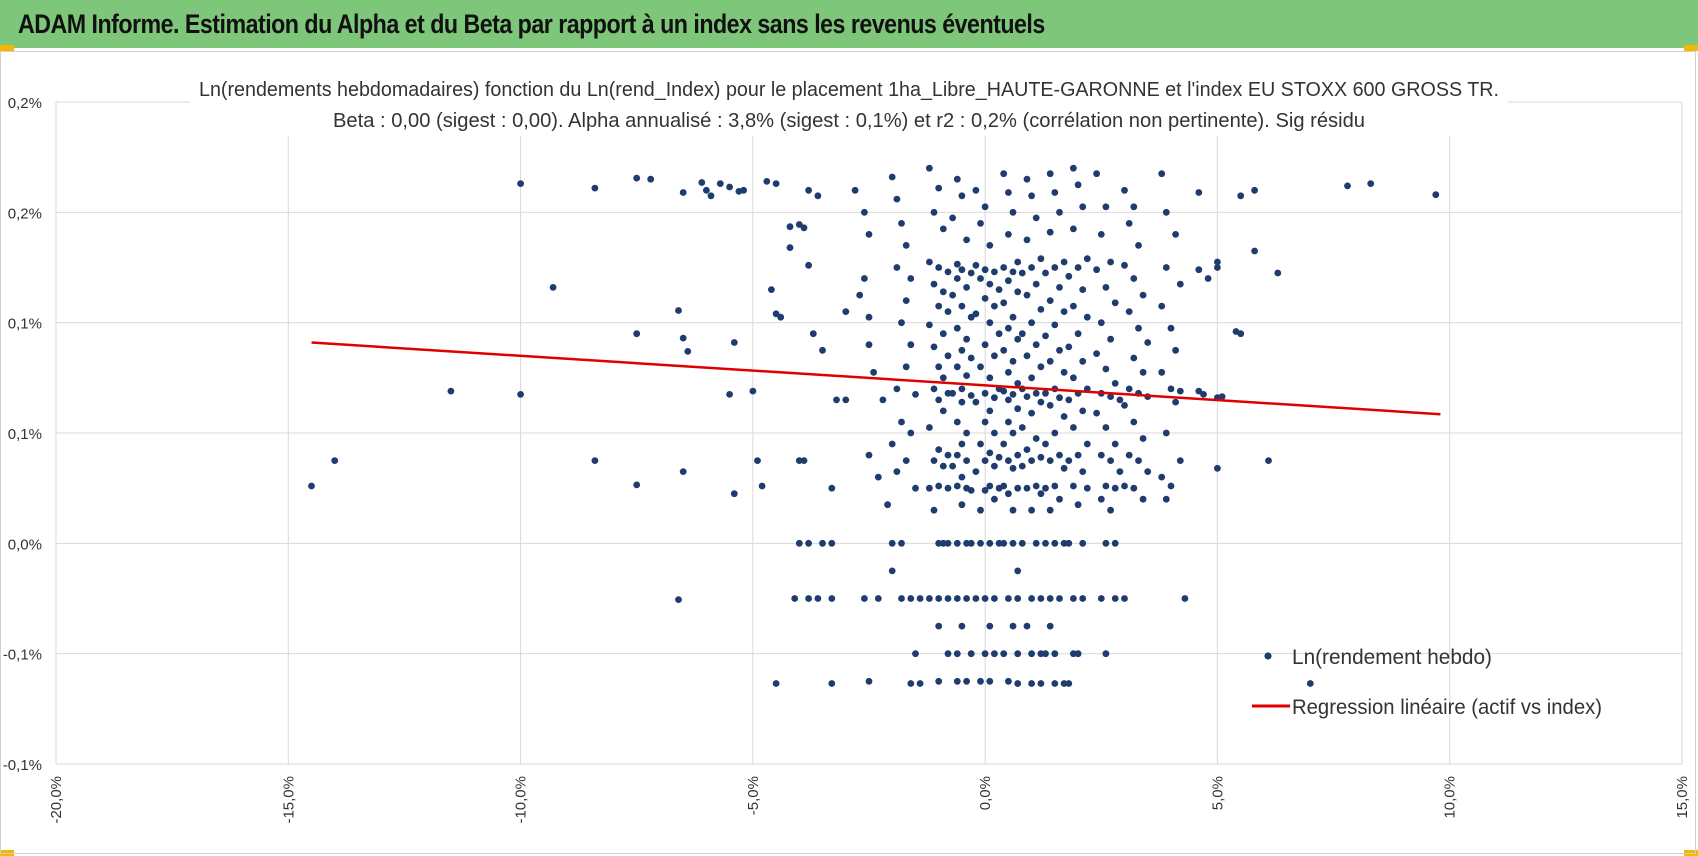 This screenshot has height=856, width=1698. I want to click on x-tick-label: -5,0%, so click(753, 795).